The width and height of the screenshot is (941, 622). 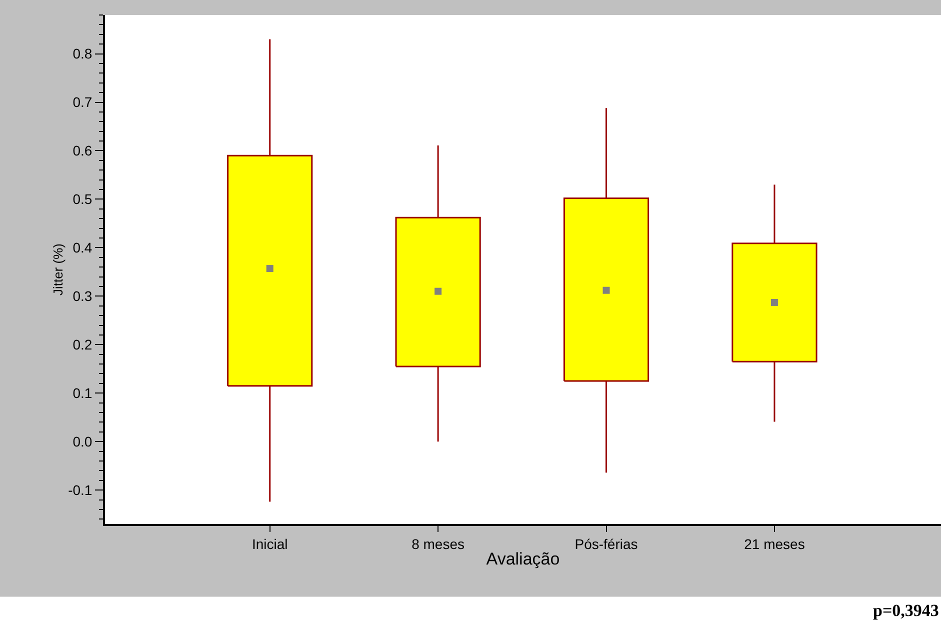 I want to click on y-tick-label: 0.1, so click(x=82, y=393).